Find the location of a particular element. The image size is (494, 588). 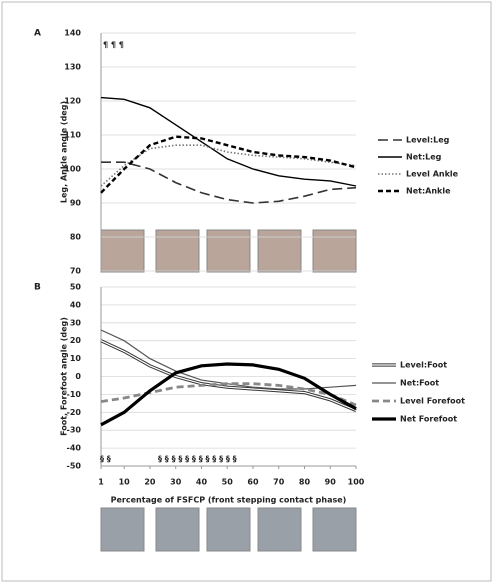

legend-label: Net:Leg is located at coordinates (424, 157).